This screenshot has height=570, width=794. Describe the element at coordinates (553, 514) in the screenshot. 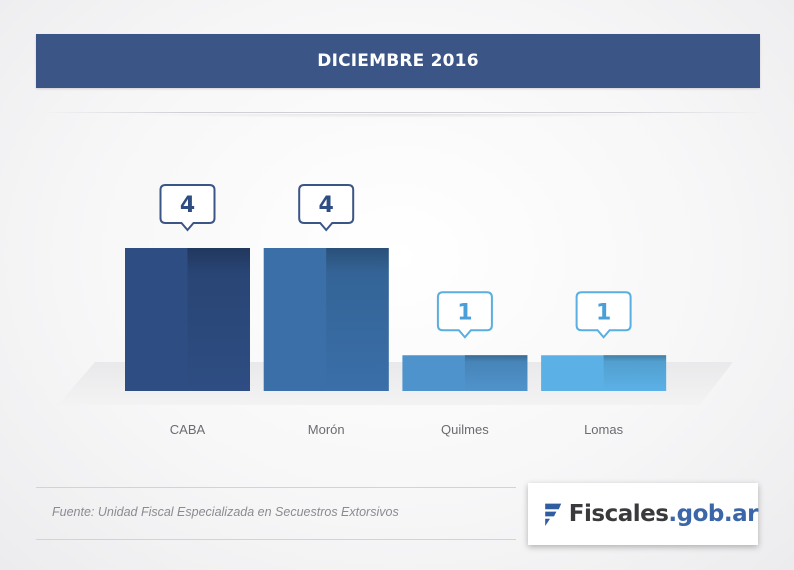

I see `fiscales-flag-icon` at that location.